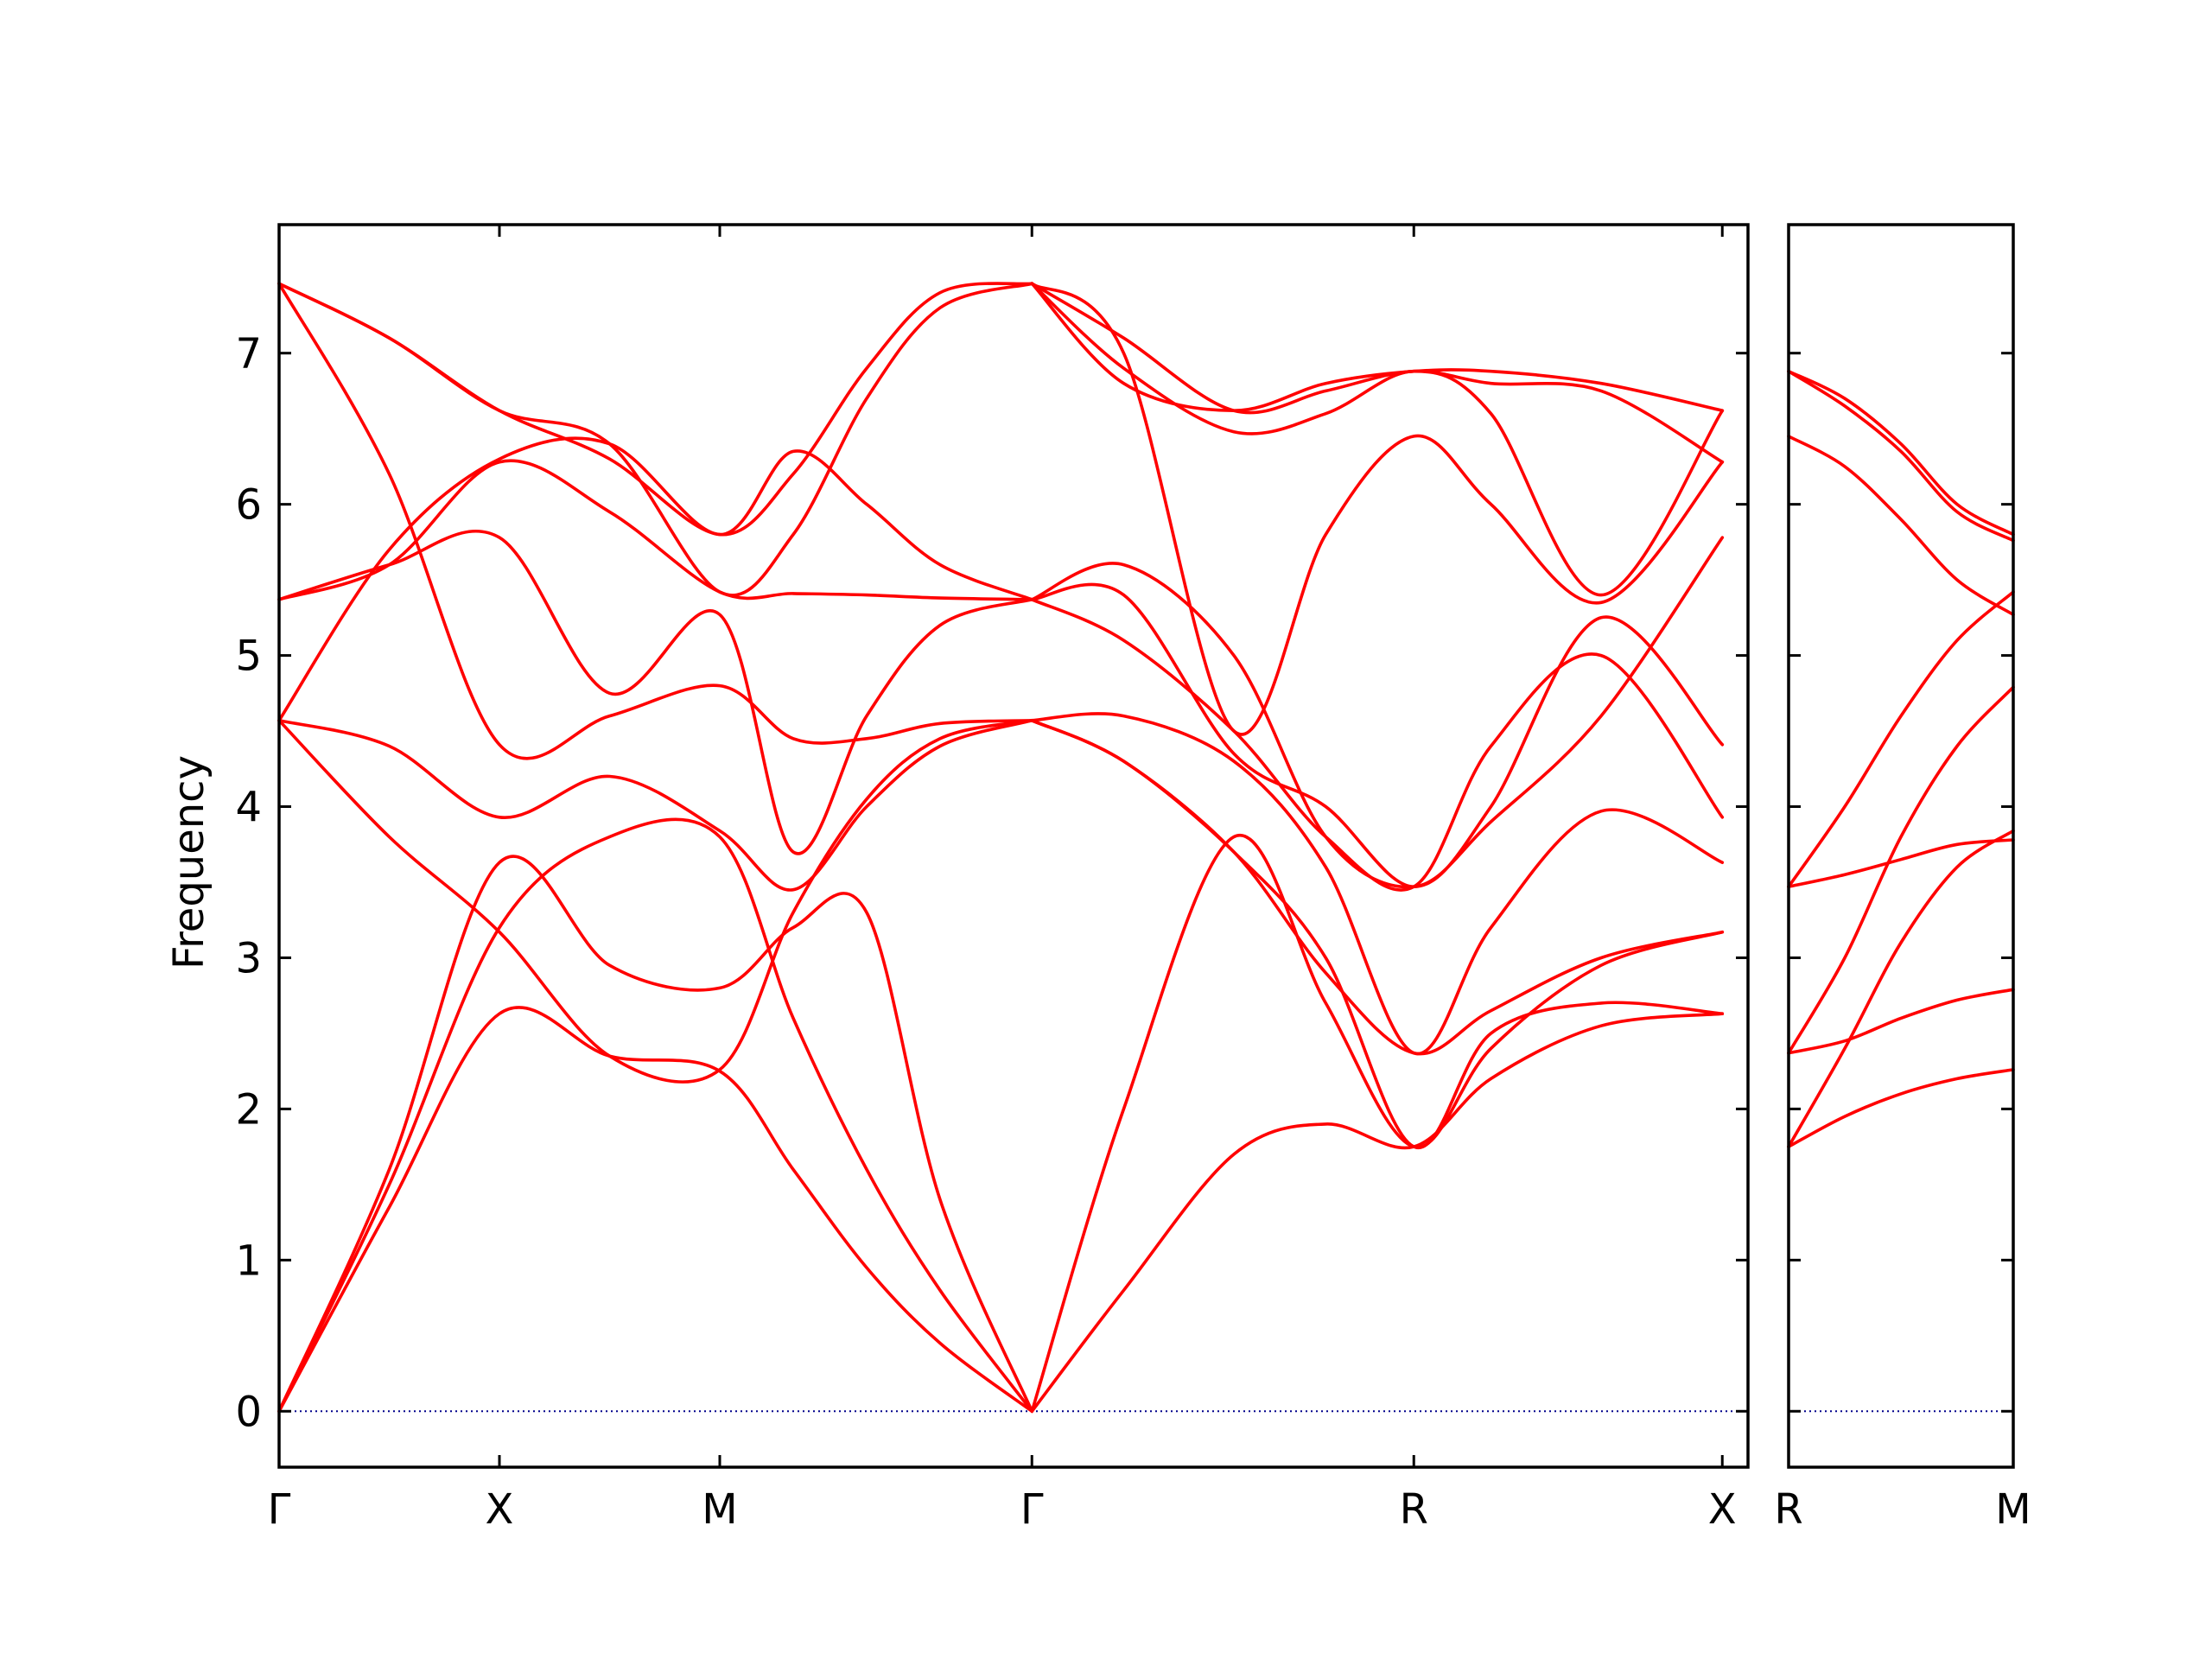  Describe the element at coordinates (248, 656) in the screenshot. I see `y-tick-label: 5` at that location.